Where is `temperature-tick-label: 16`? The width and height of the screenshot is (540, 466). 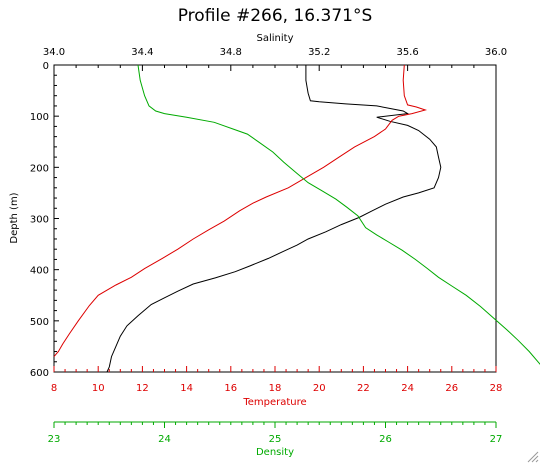 temperature-tick-label: 16 is located at coordinates (230, 388).